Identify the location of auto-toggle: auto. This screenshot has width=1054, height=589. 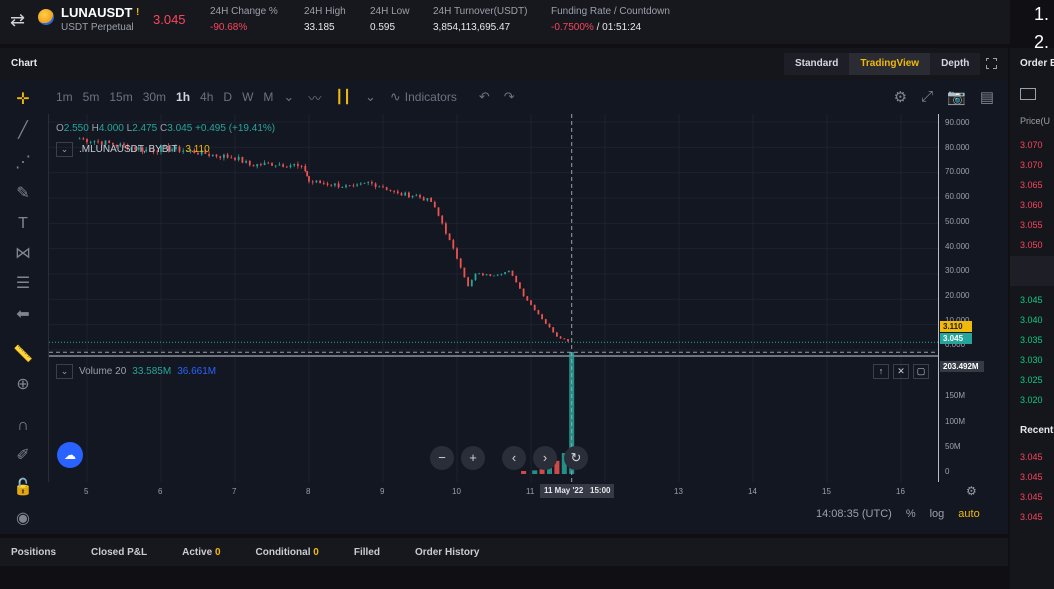
(969, 514).